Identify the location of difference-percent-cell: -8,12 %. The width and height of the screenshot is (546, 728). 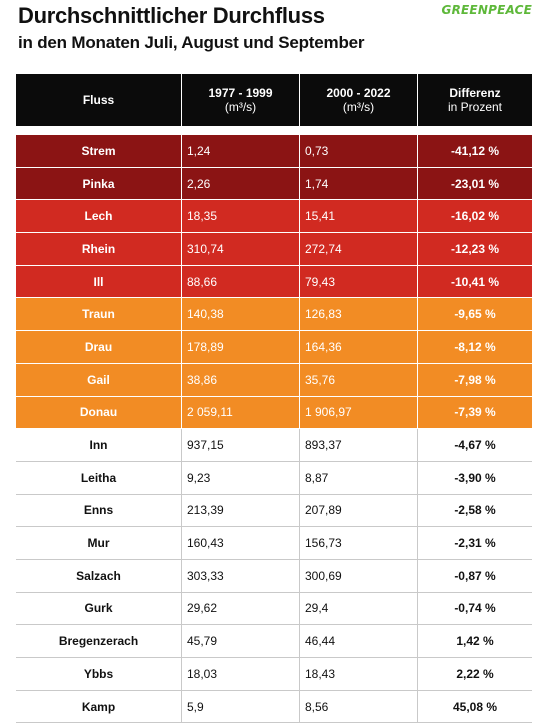
(474, 347).